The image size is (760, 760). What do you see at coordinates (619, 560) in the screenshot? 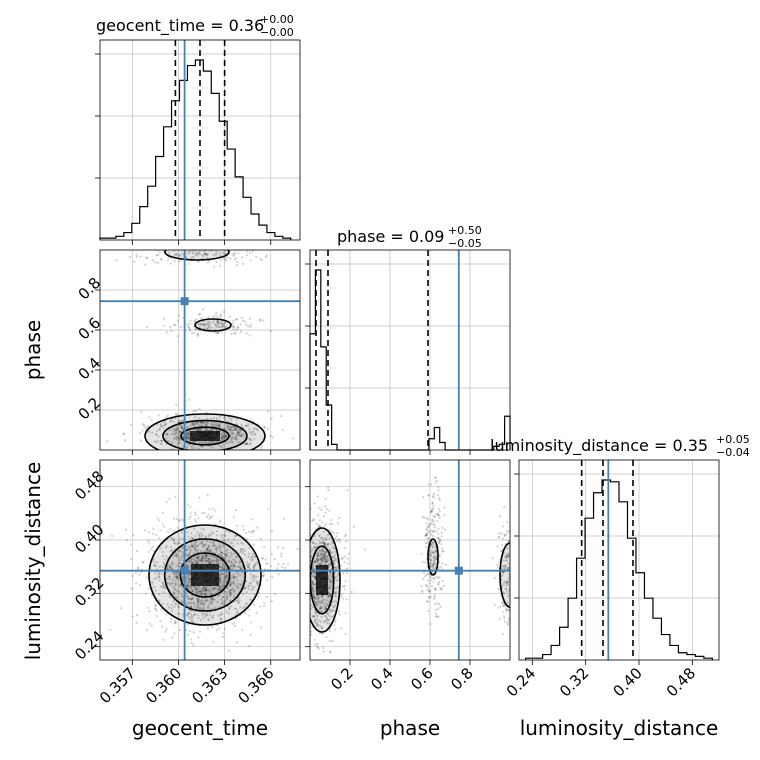
I see `panel-border` at bounding box center [619, 560].